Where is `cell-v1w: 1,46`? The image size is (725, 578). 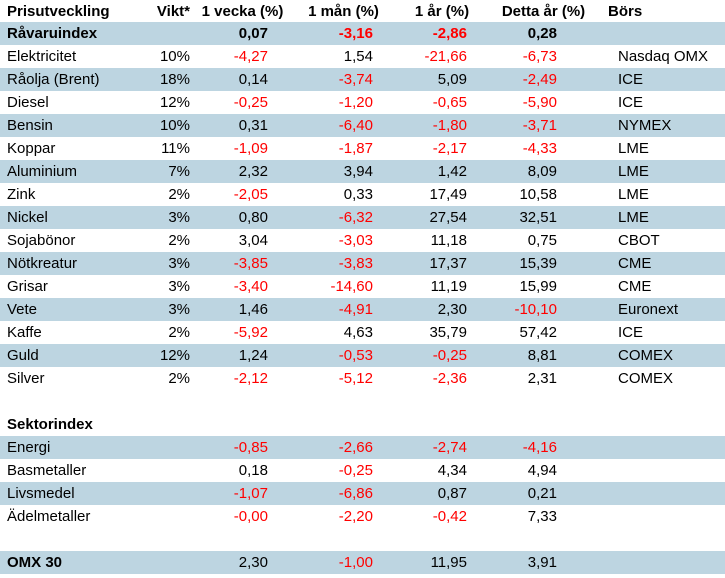
cell-v1w: 1,46 is located at coordinates (242, 309).